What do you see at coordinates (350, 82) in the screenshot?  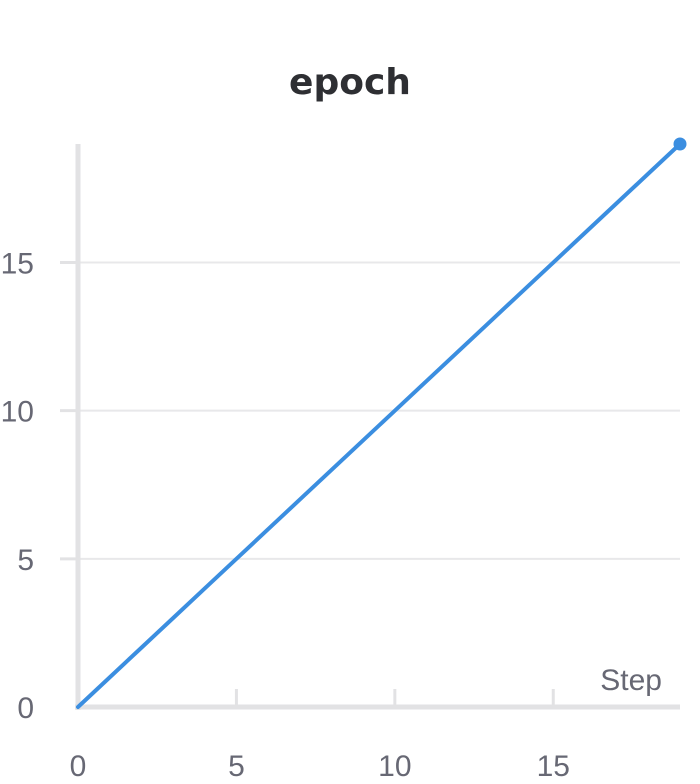 I see `chart-title: epoch` at bounding box center [350, 82].